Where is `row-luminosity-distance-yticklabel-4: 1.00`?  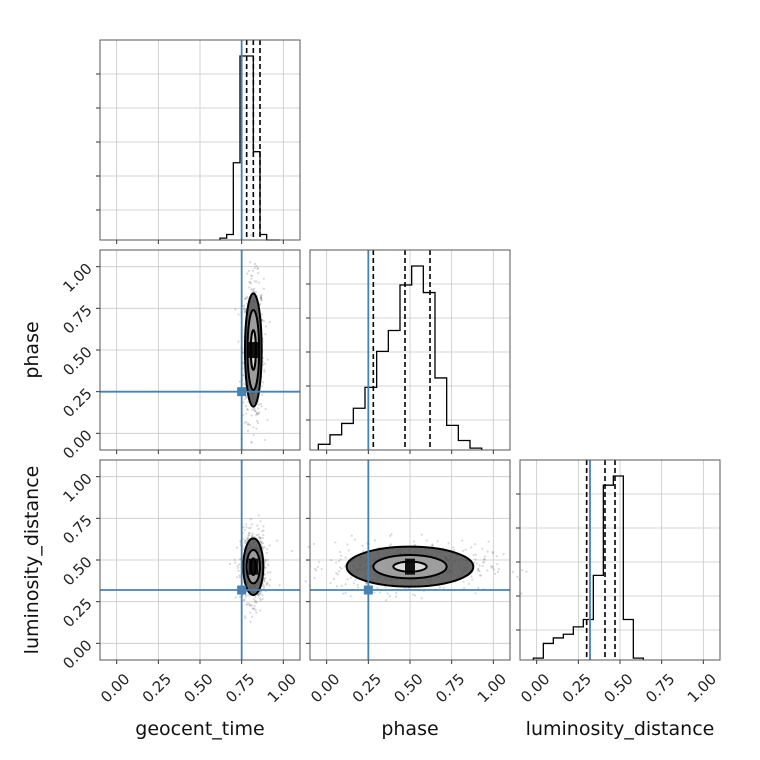 row-luminosity-distance-yticklabel-4: 1.00 is located at coordinates (77, 488).